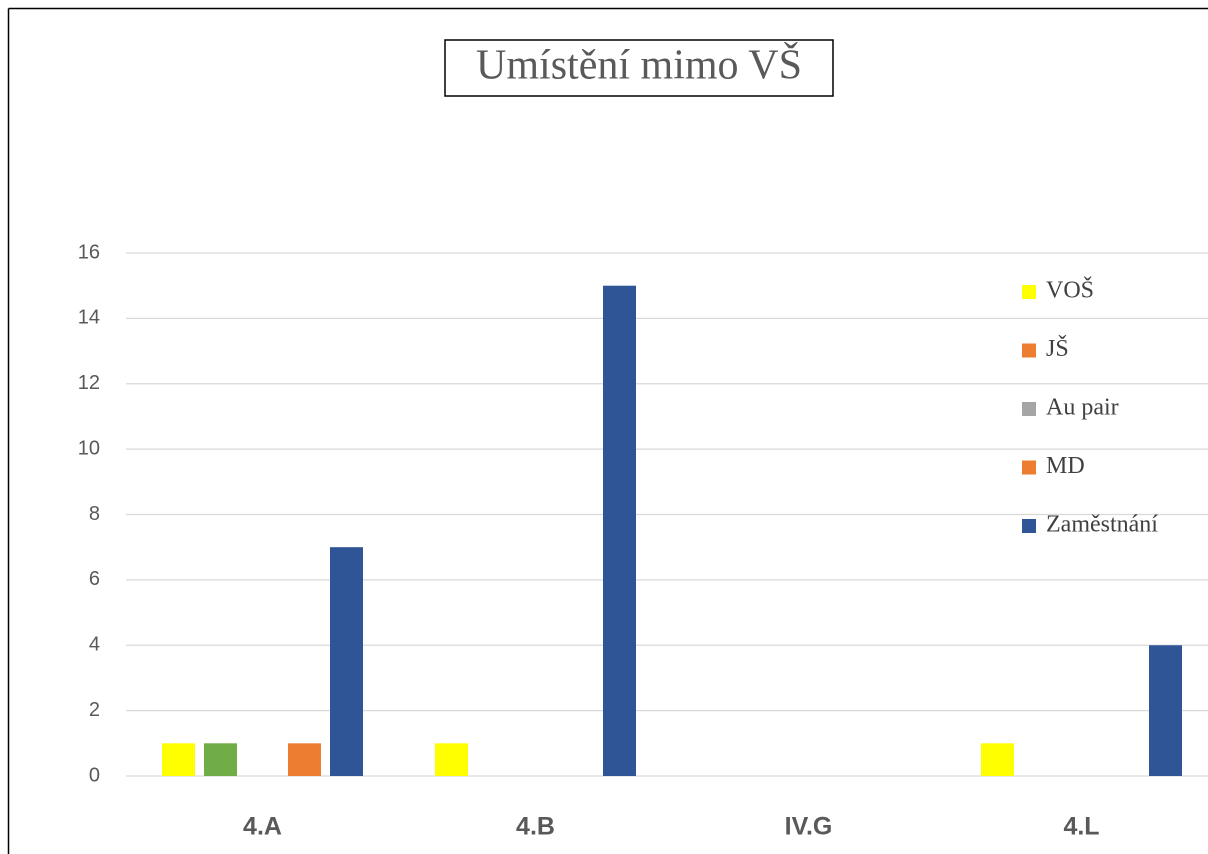 Image resolution: width=1208 pixels, height=854 pixels. Describe the element at coordinates (94, 514) in the screenshot. I see `y-tick-label: 8` at that location.